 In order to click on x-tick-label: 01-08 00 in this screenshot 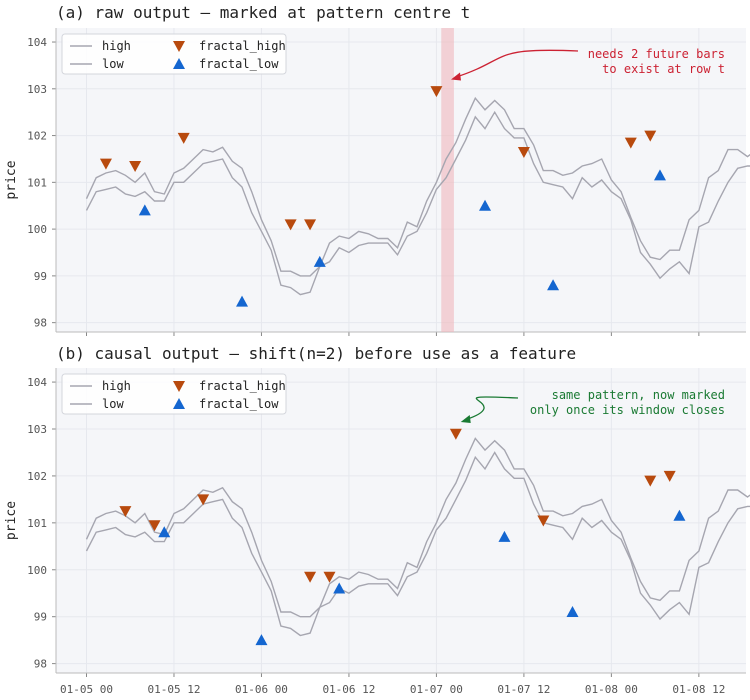, I will do `click(611, 689)`.